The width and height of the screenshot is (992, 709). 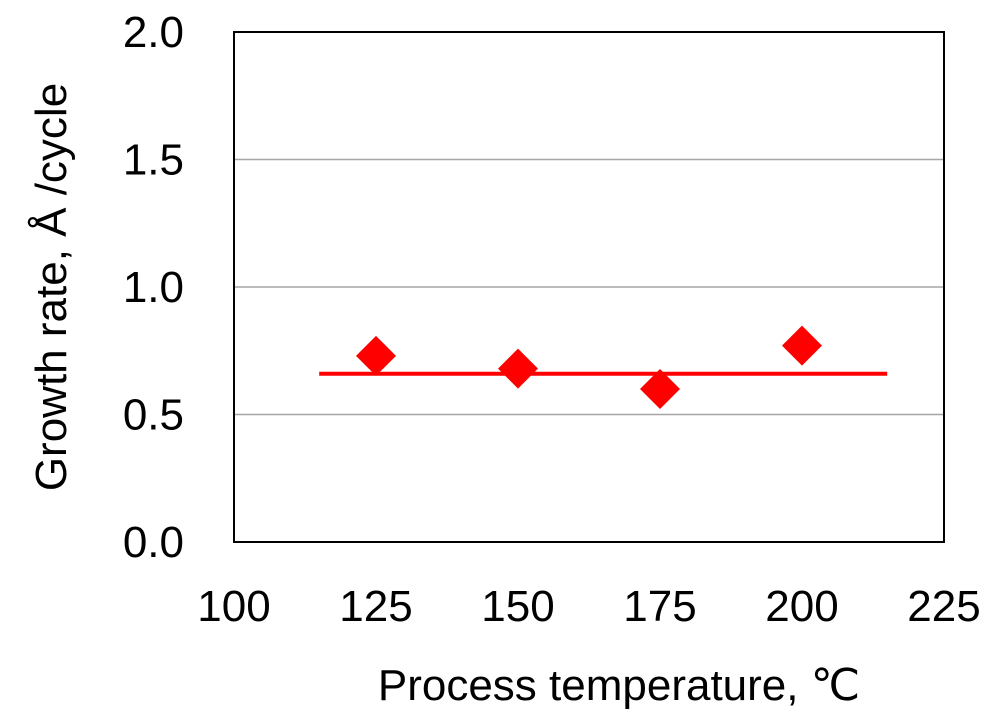 I want to click on x-tick-label: 200, so click(x=801, y=606).